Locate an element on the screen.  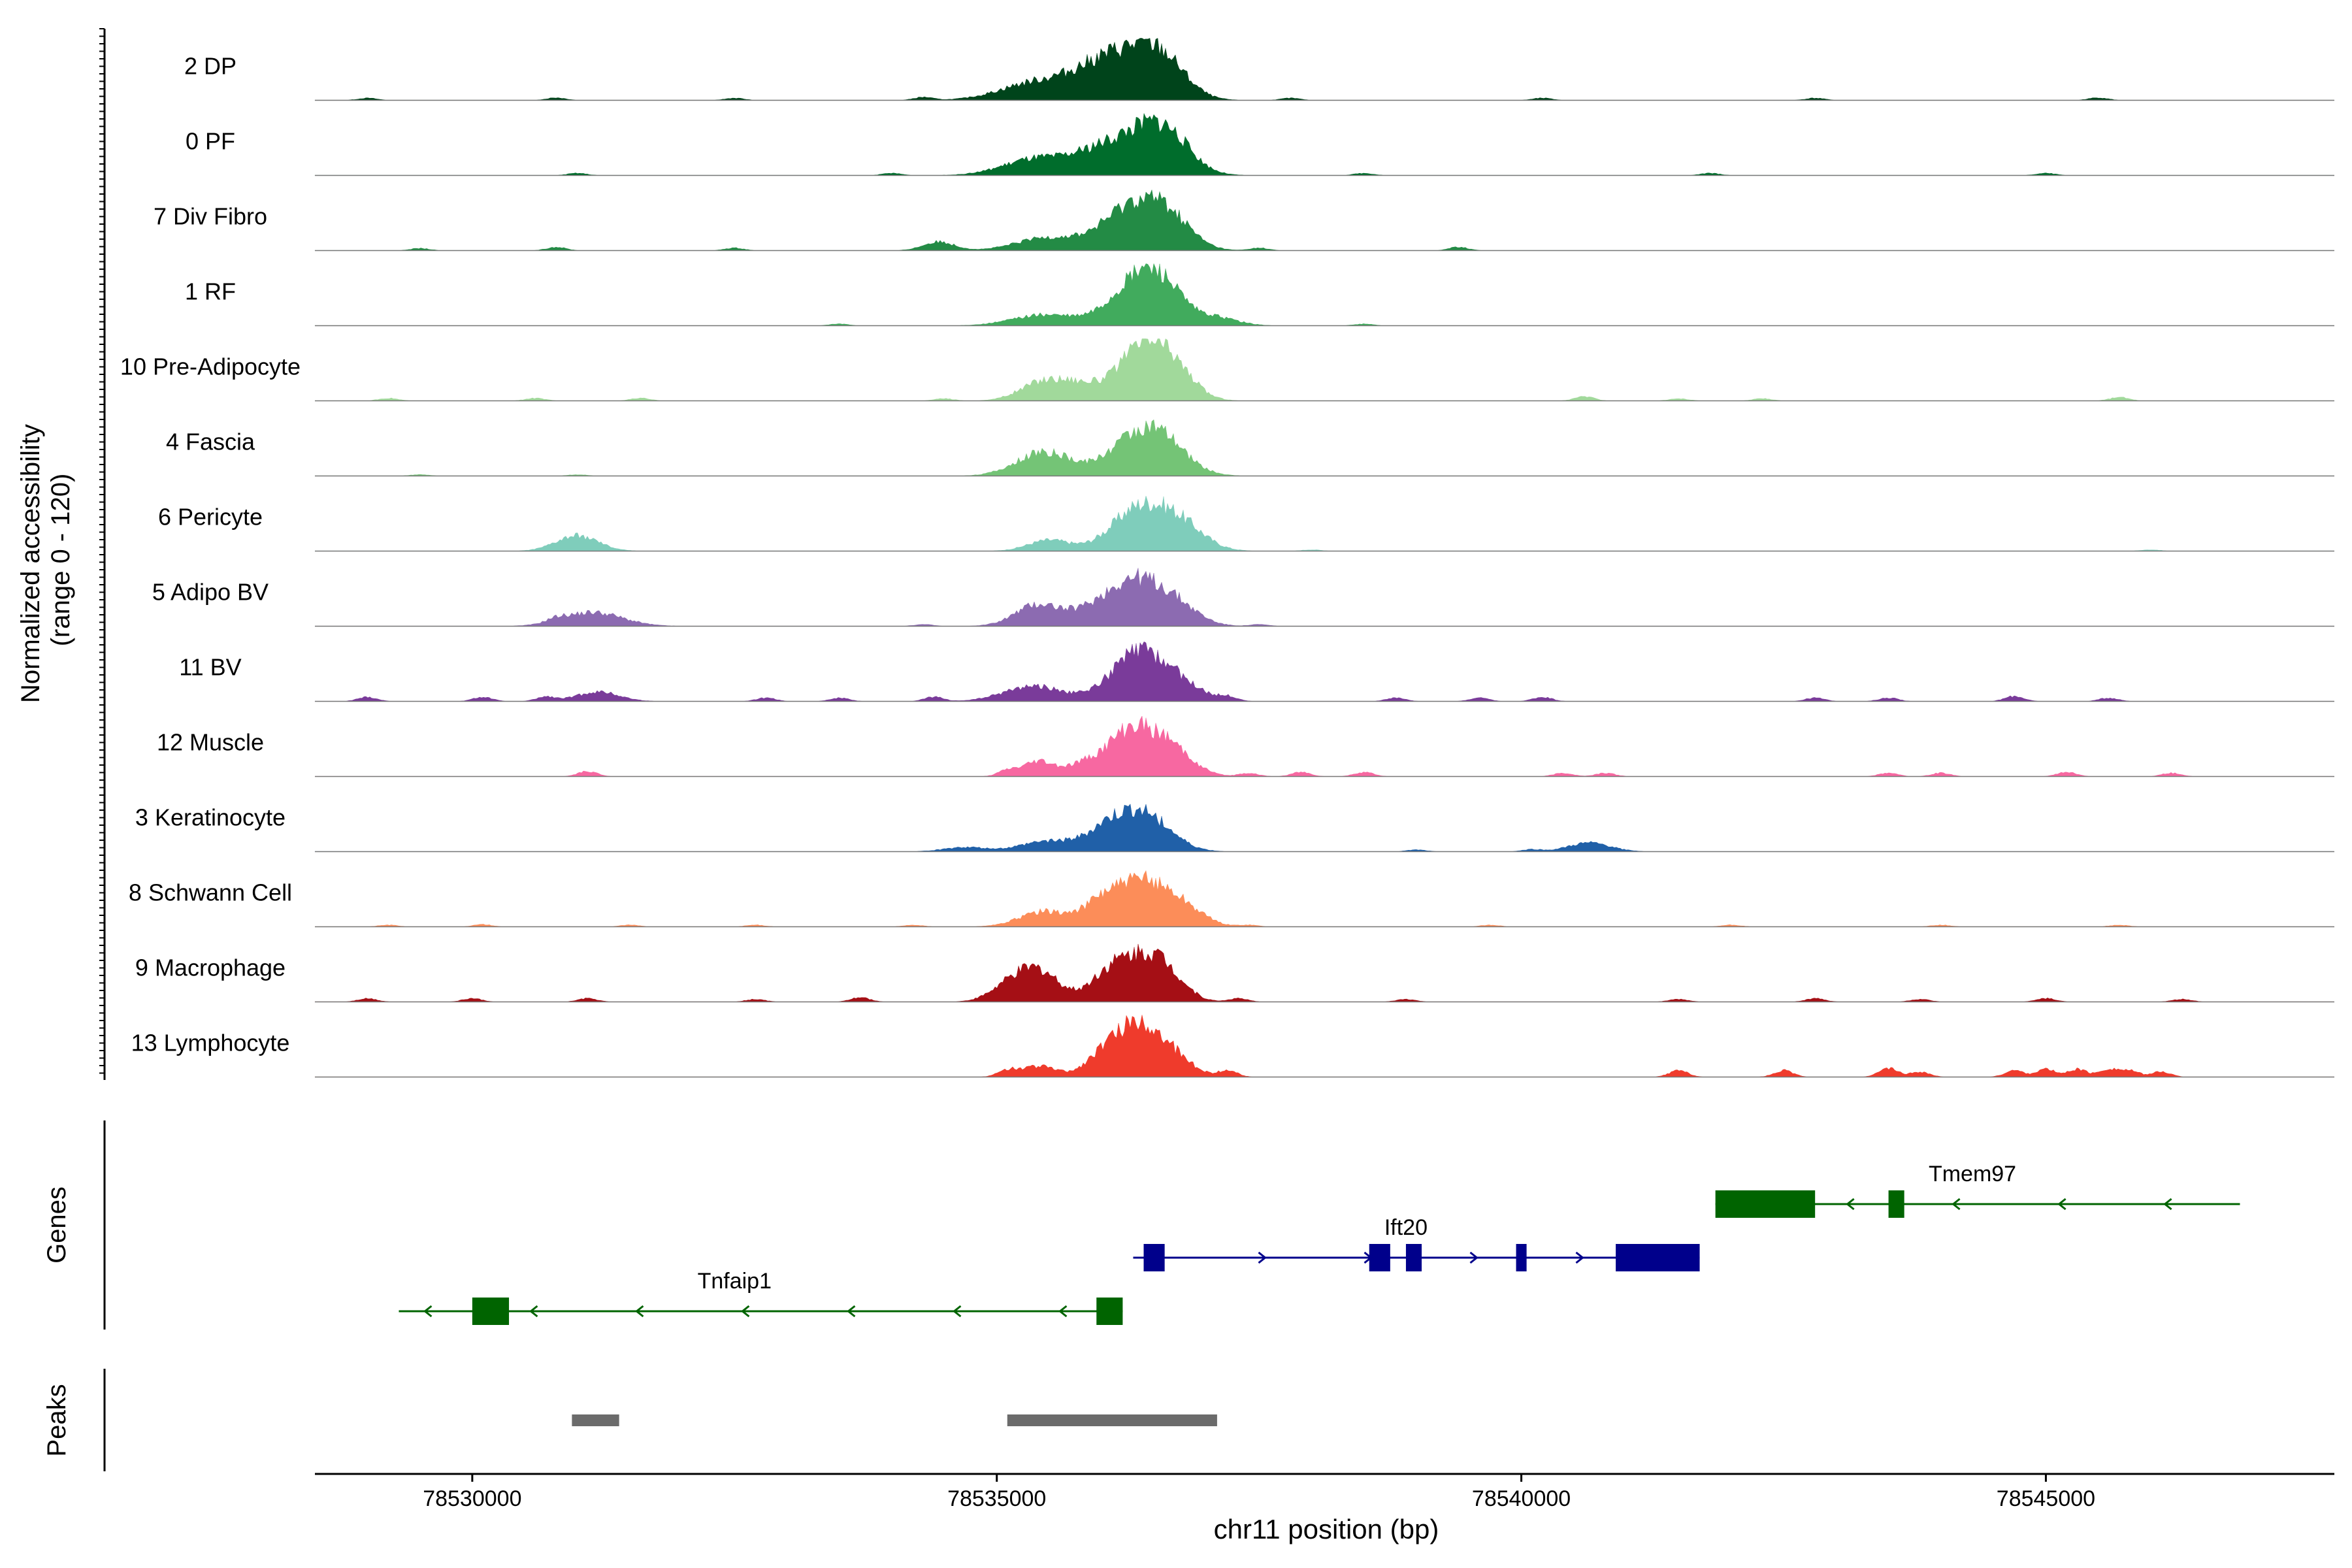
gene-label: Ift20 is located at coordinates (1406, 1227).